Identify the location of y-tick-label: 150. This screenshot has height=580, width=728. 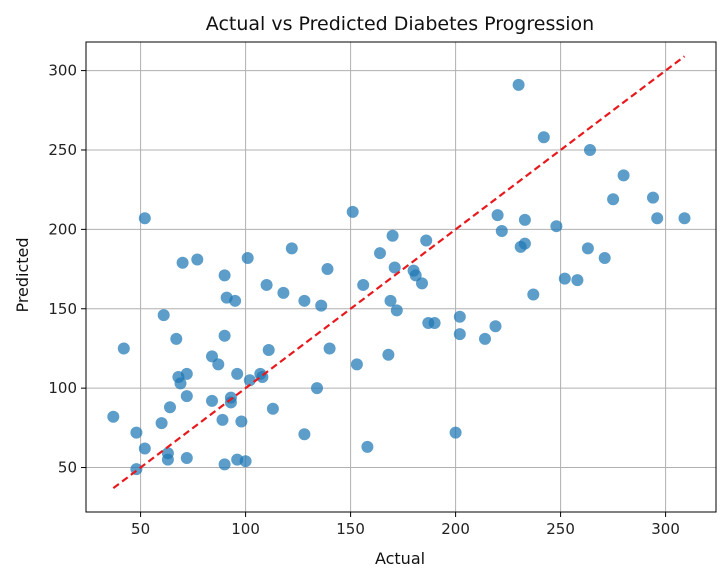
(62, 309).